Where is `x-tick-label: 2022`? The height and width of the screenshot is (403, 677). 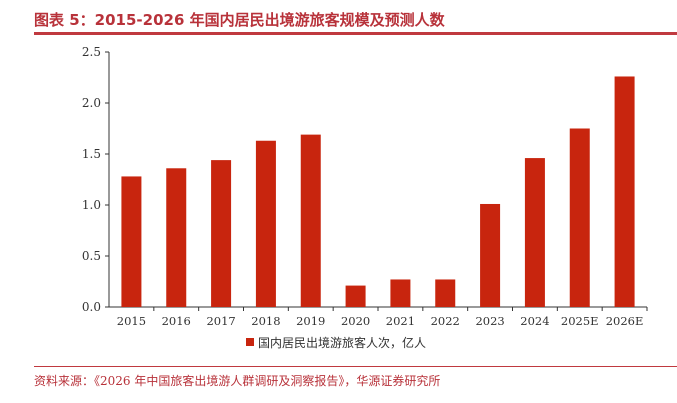 x-tick-label: 2022 is located at coordinates (445, 321).